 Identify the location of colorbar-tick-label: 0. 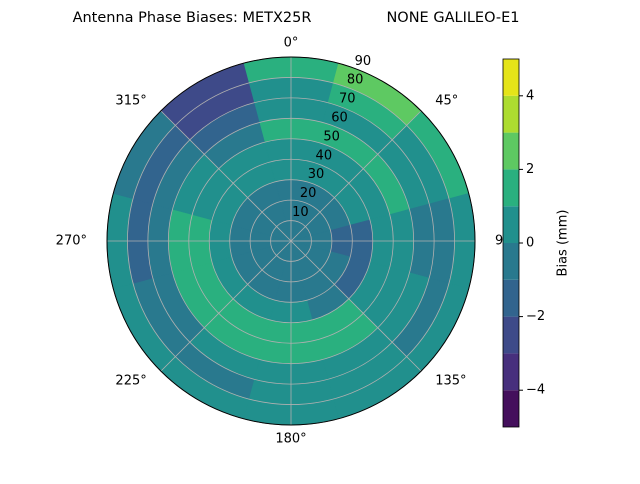
(530, 243).